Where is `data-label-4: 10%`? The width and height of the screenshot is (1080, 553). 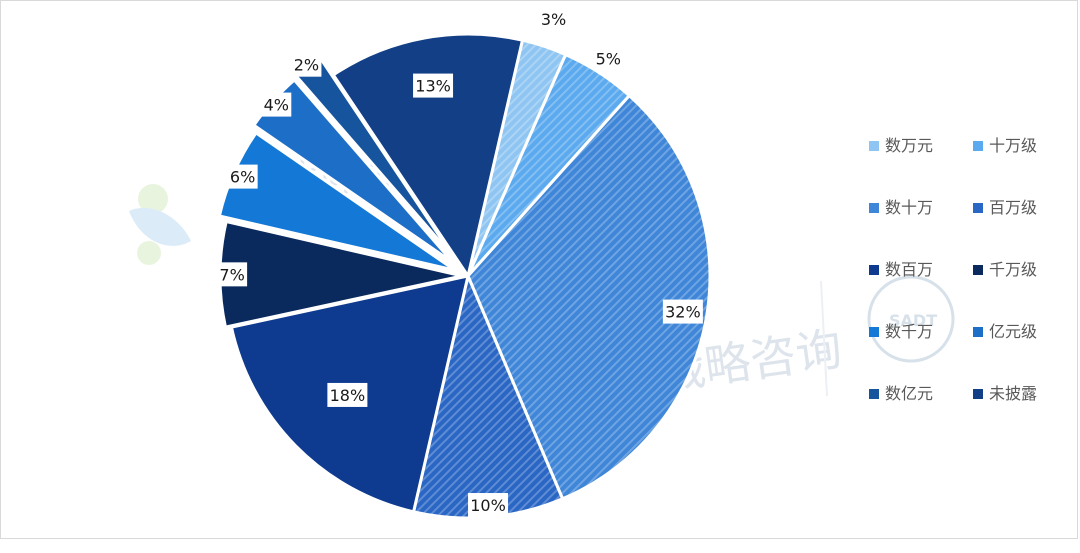
data-label-4: 10% is located at coordinates (488, 505).